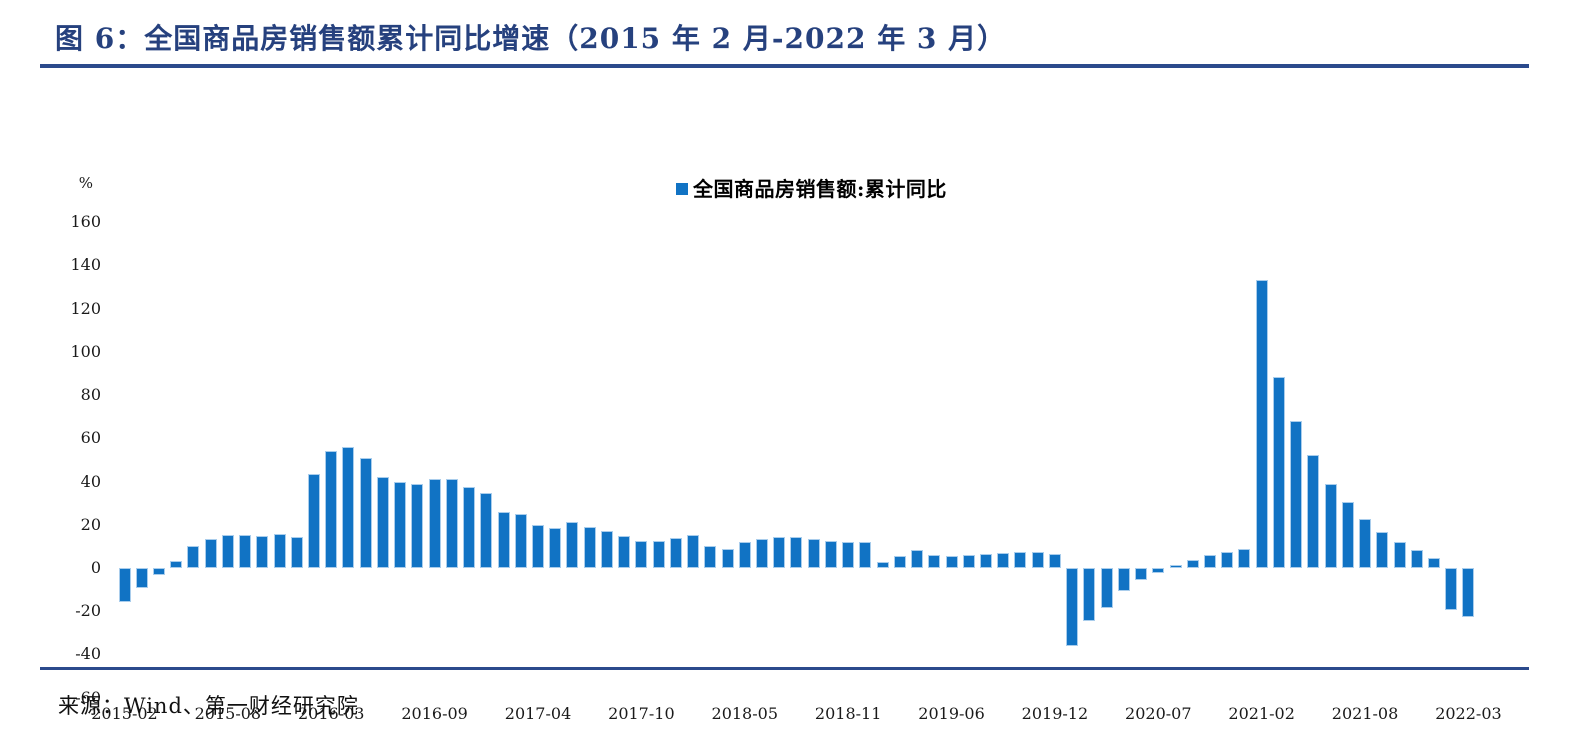 This screenshot has height=740, width=1578. What do you see at coordinates (1055, 713) in the screenshot?
I see `x-tick-label: 2019-12` at bounding box center [1055, 713].